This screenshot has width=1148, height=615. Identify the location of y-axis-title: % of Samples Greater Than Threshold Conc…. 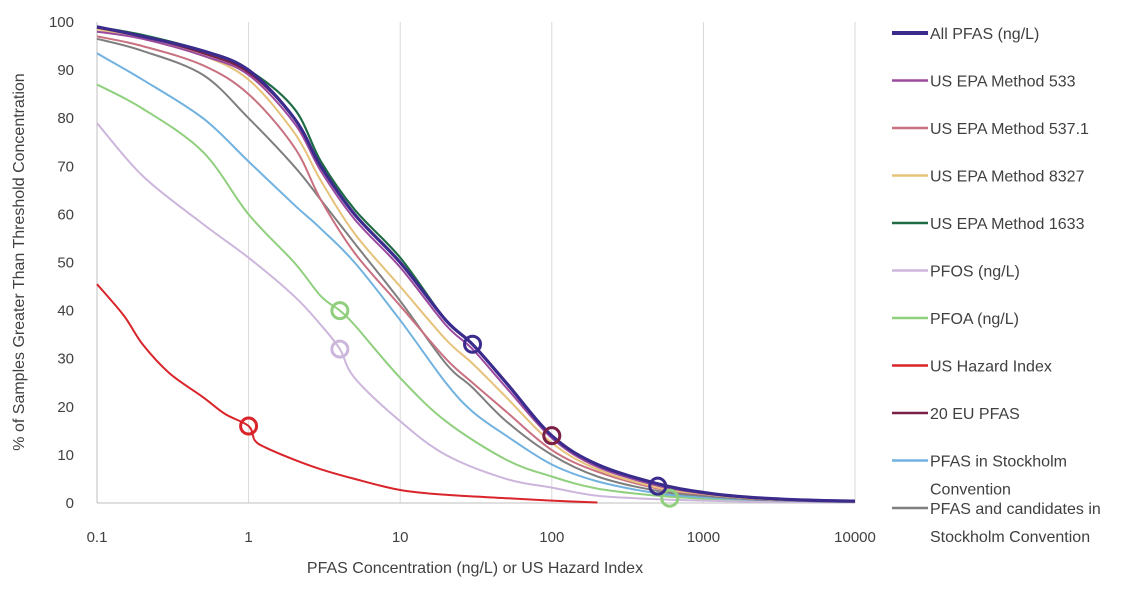
(19, 261).